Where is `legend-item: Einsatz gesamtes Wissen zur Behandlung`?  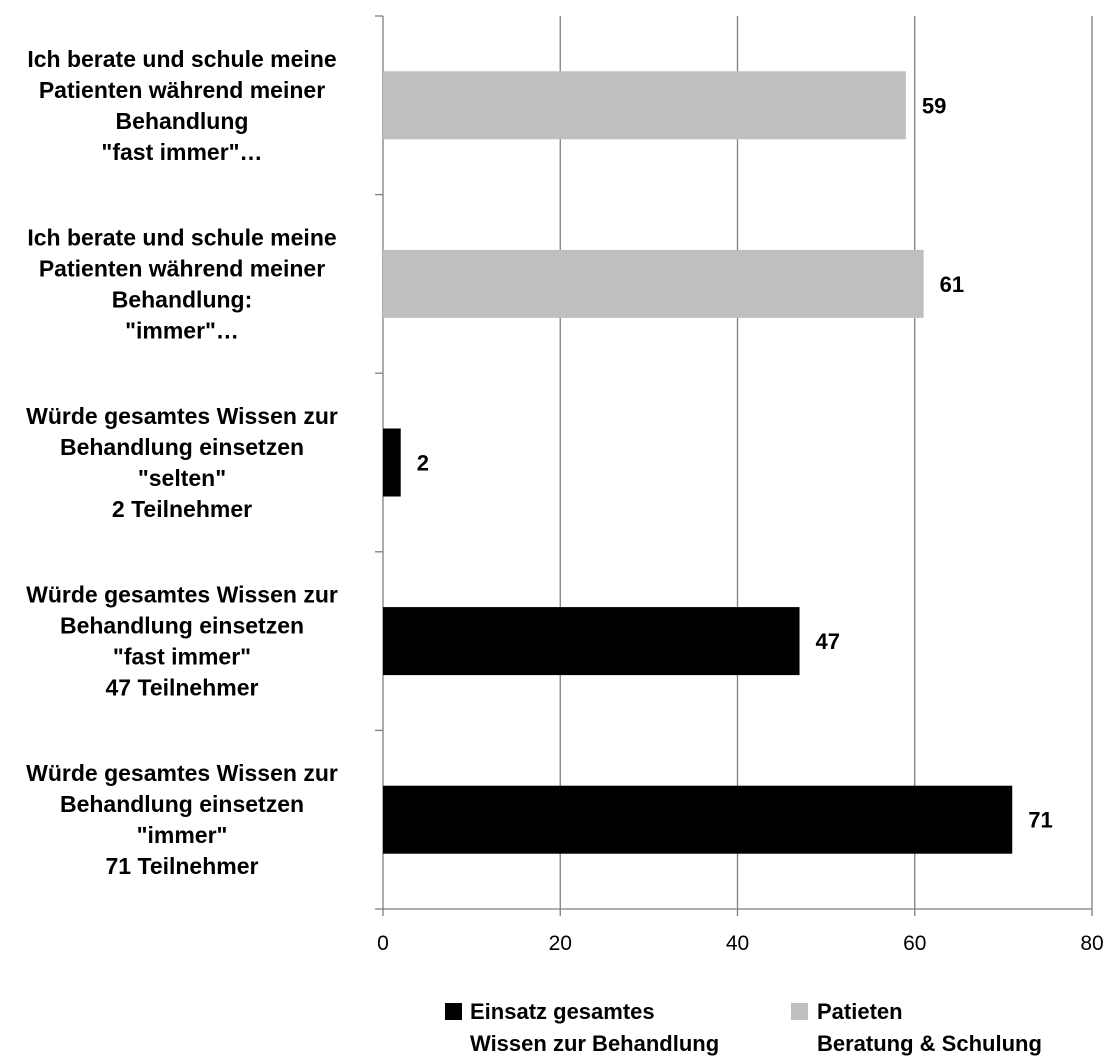 legend-item: Einsatz gesamtes Wissen zur Behandlung is located at coordinates (582, 1027).